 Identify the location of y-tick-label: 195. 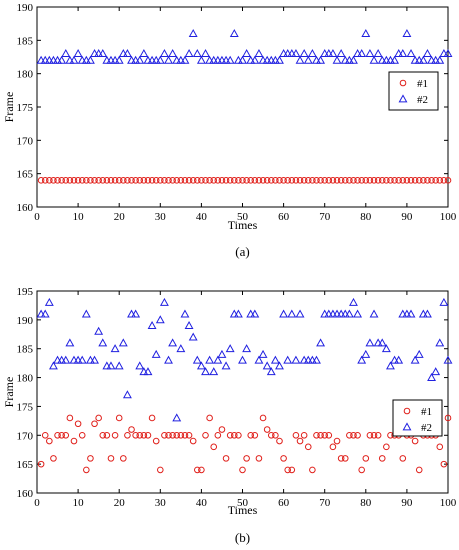
(25, 292).